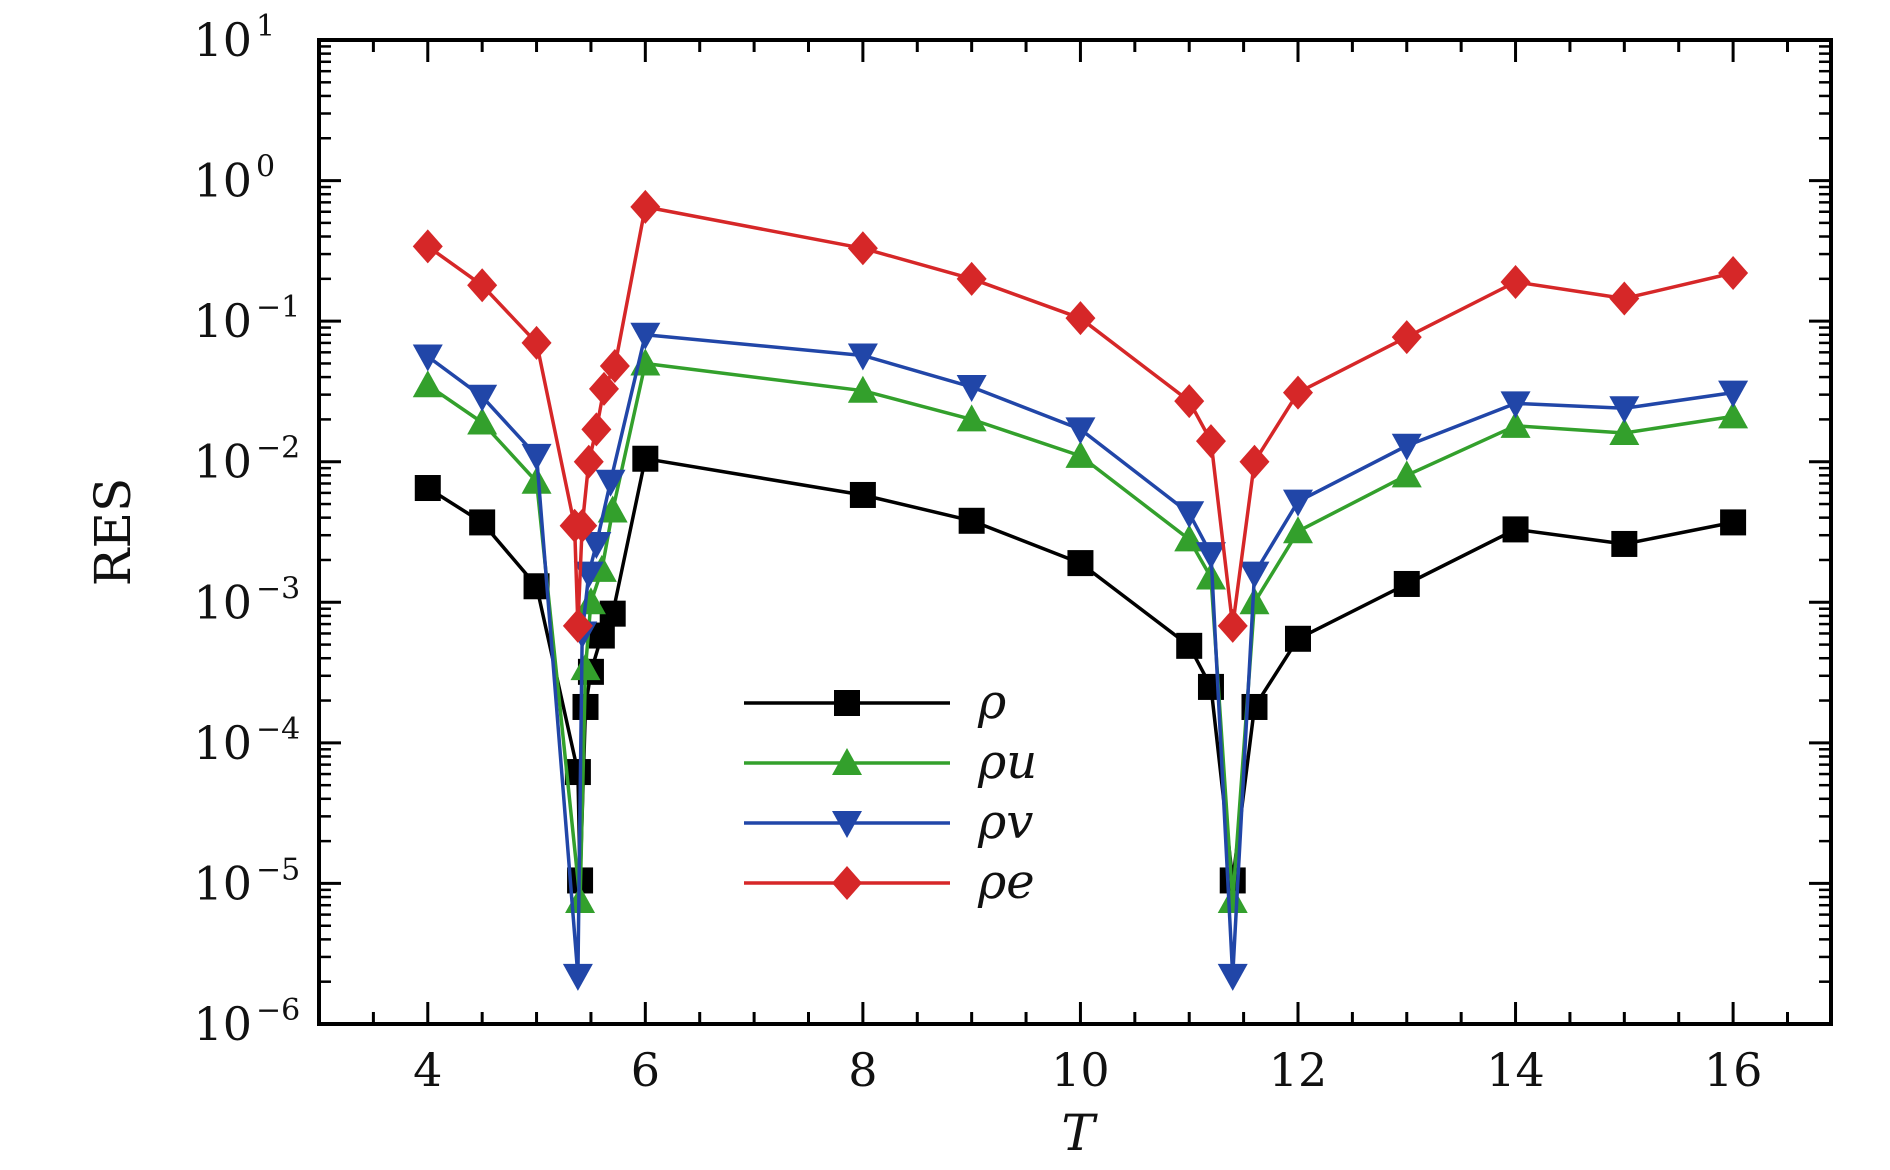 This screenshot has height=1170, width=1890. What do you see at coordinates (246, 460) in the screenshot?
I see `y-tick-label: 10 −2` at bounding box center [246, 460].